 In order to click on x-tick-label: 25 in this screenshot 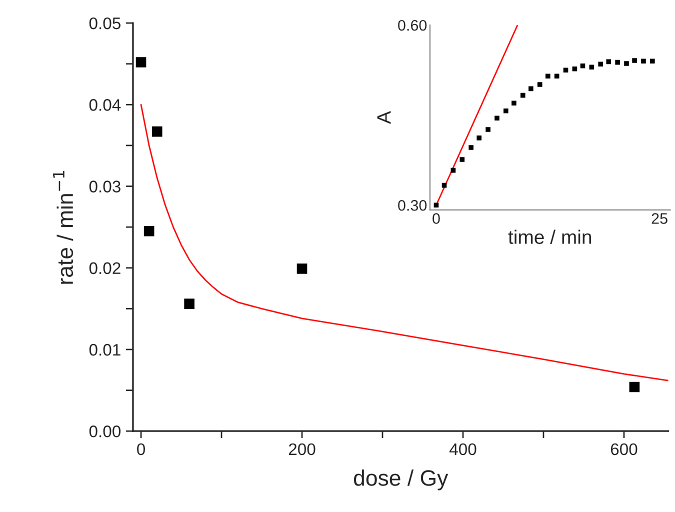, I will do `click(660, 218)`.